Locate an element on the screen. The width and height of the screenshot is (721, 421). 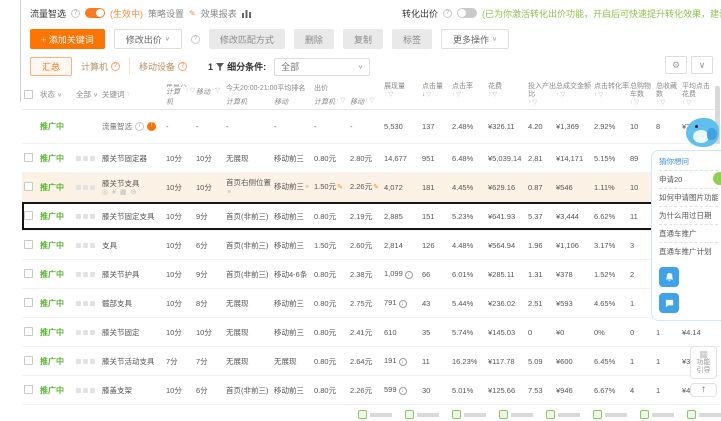
keyword-cell: 膝关节护具 is located at coordinates (134, 274).